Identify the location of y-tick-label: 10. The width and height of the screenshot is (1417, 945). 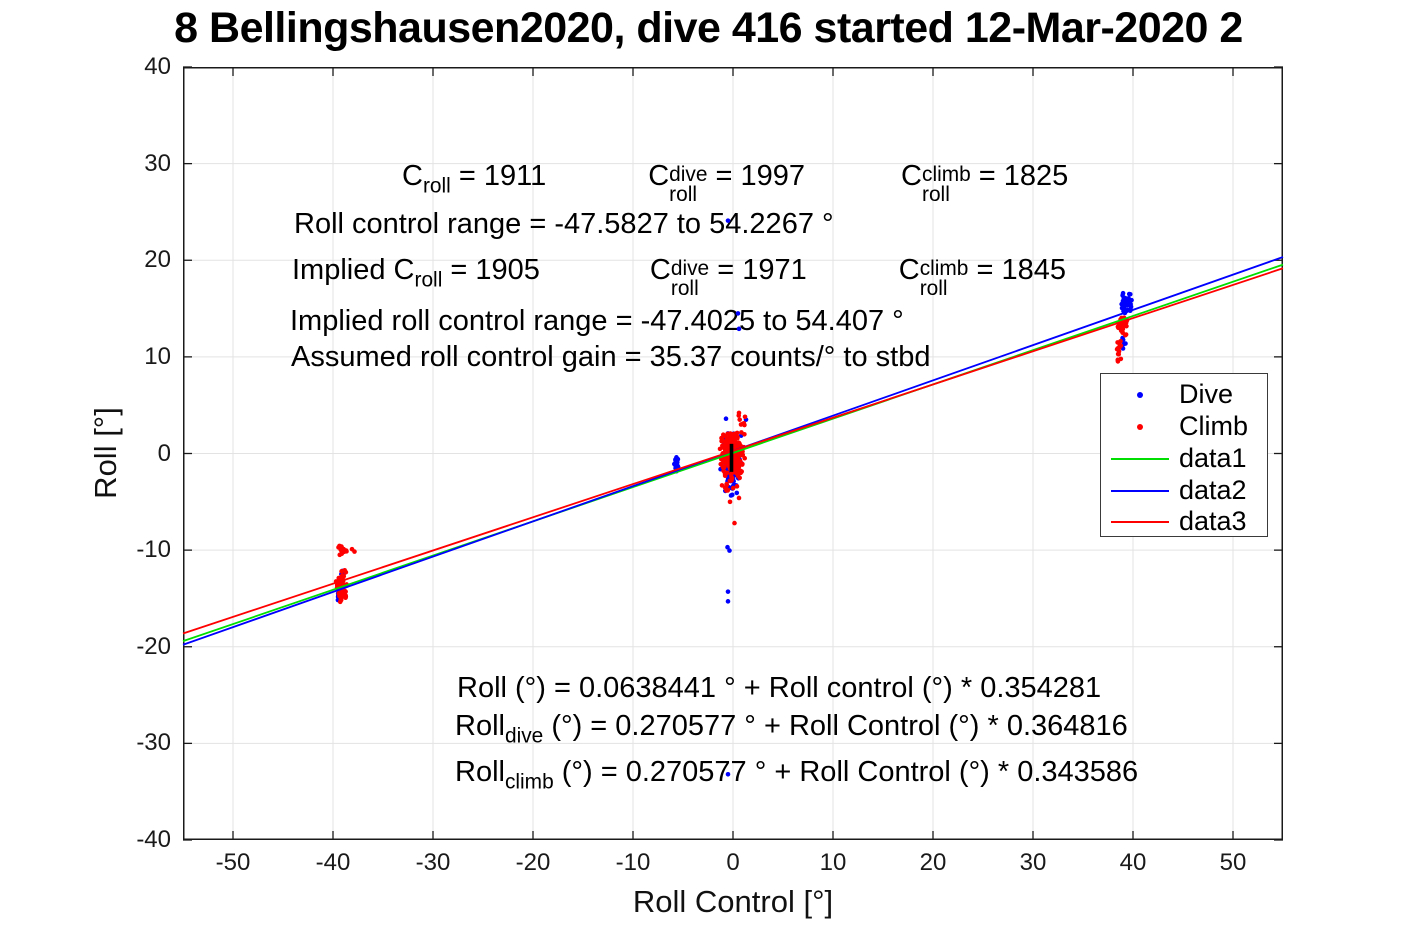
(157, 356).